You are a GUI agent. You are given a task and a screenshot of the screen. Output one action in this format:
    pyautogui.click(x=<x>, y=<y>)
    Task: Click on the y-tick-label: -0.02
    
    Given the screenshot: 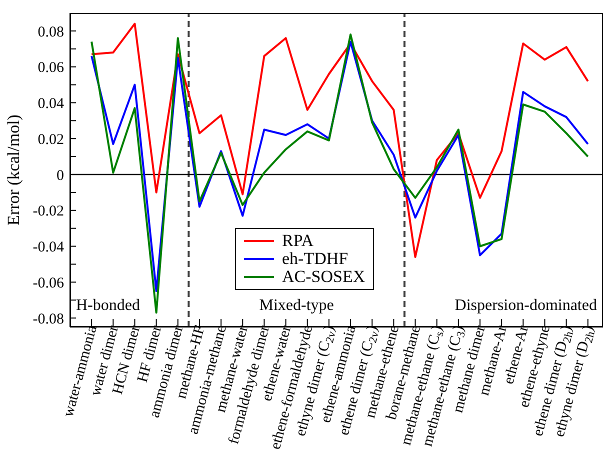 What is the action you would take?
    pyautogui.click(x=48, y=212)
    